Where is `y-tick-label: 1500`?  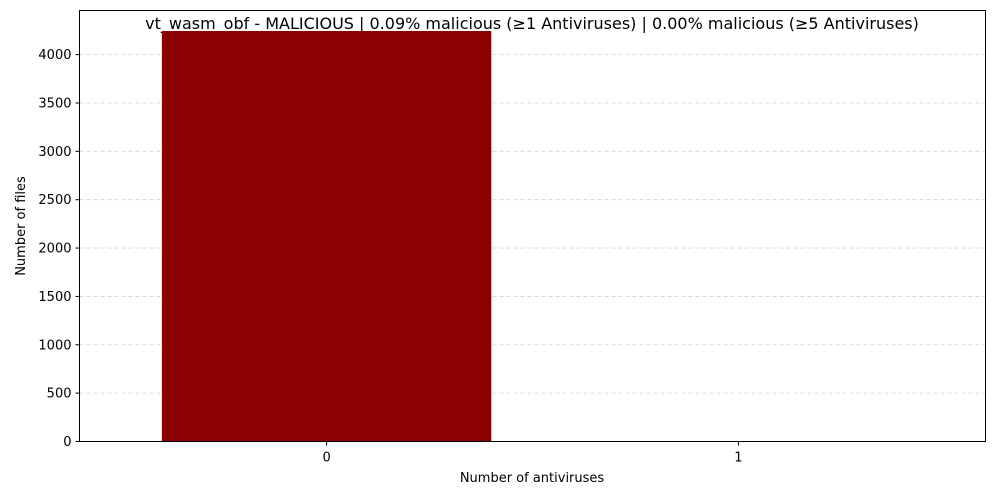 y-tick-label: 1500 is located at coordinates (54, 297).